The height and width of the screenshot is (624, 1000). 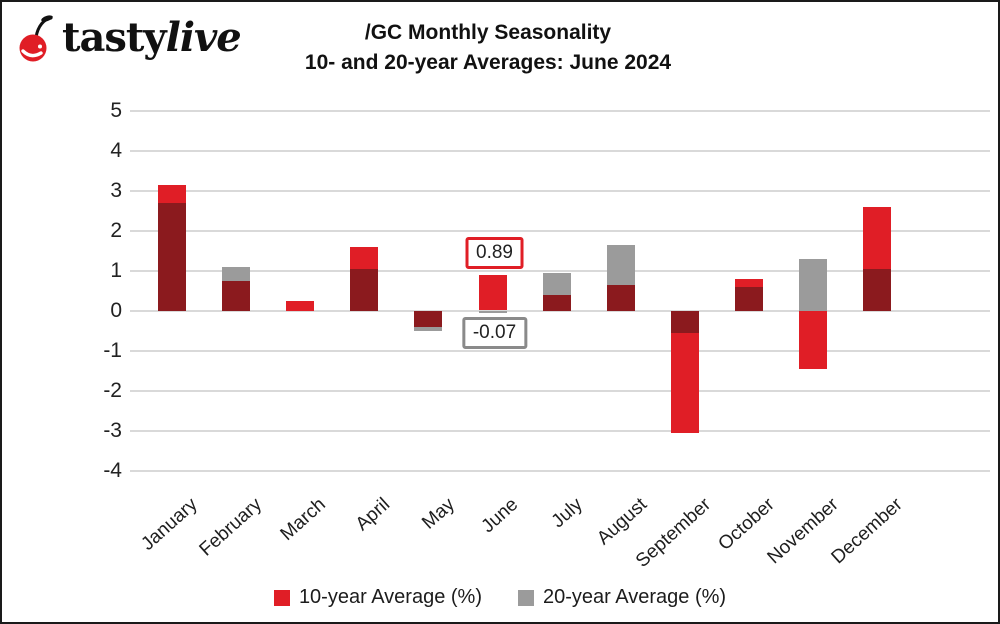 What do you see at coordinates (364, 289) in the screenshot?
I see `bar-segment-overlap-april` at bounding box center [364, 289].